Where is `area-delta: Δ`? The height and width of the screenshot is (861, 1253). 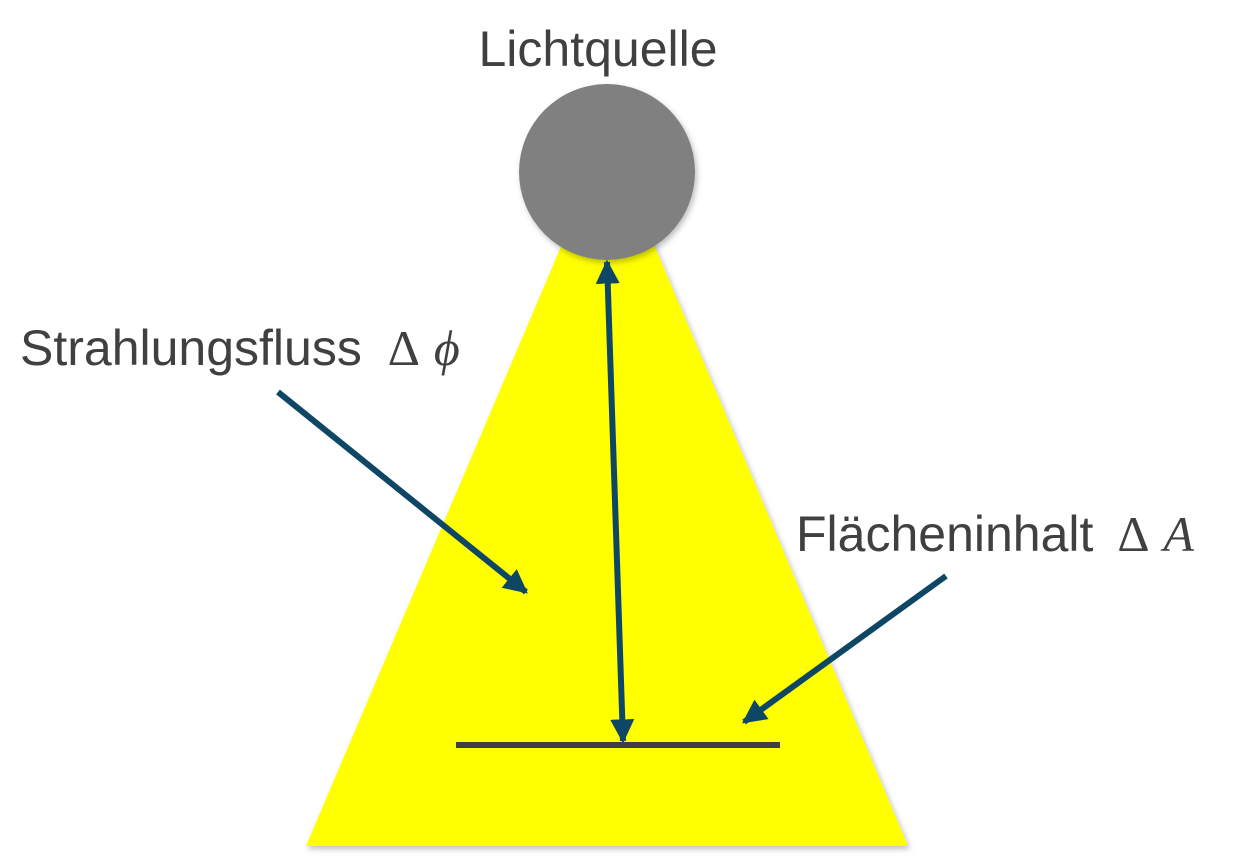
area-delta: Δ is located at coordinates (1133, 534).